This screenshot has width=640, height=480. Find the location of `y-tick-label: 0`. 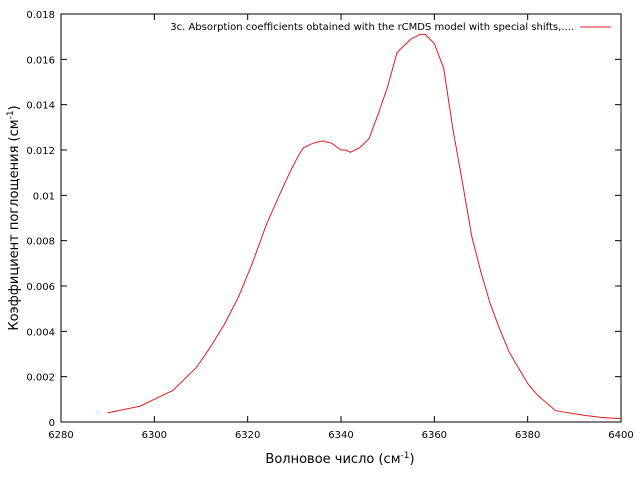

y-tick-label: 0 is located at coordinates (52, 423).